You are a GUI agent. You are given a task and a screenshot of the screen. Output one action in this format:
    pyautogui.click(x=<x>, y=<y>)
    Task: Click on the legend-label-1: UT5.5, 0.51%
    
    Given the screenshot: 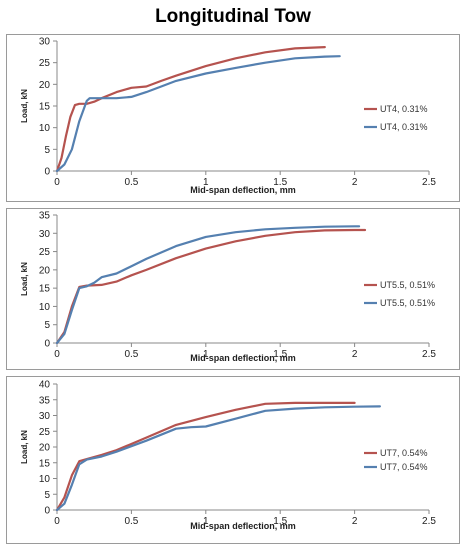 What is the action you would take?
    pyautogui.click(x=407, y=285)
    